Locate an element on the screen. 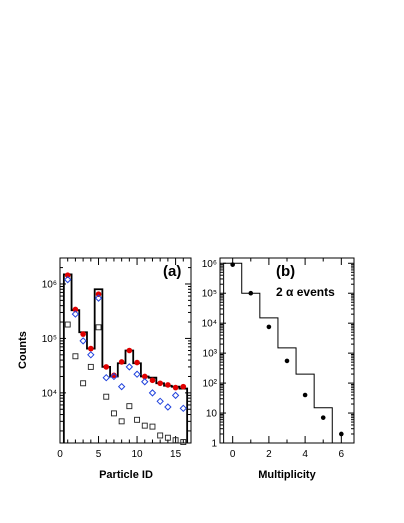 This screenshot has width=404, height=523. x-tick-label: 4 is located at coordinates (305, 454).